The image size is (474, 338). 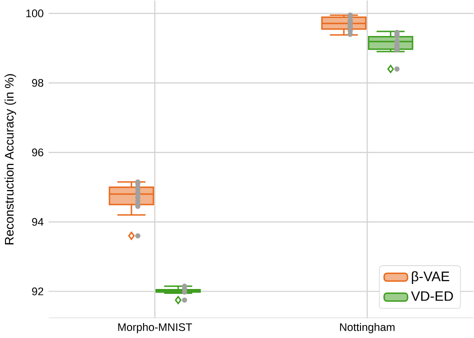 What do you see at coordinates (367, 328) in the screenshot?
I see `x-tick-label: Nottingham` at bounding box center [367, 328].